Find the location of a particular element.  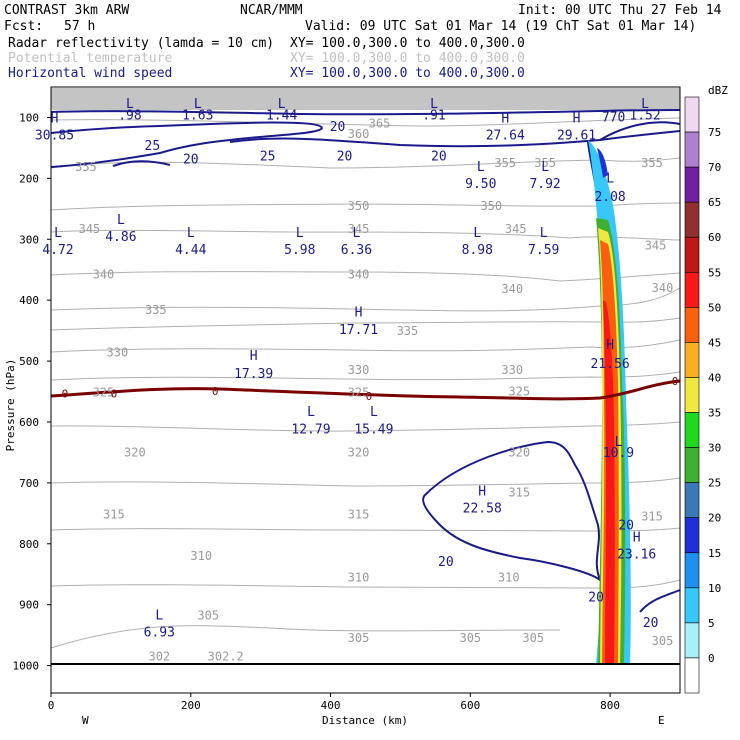

x-tick-label: 600 is located at coordinates (470, 705).